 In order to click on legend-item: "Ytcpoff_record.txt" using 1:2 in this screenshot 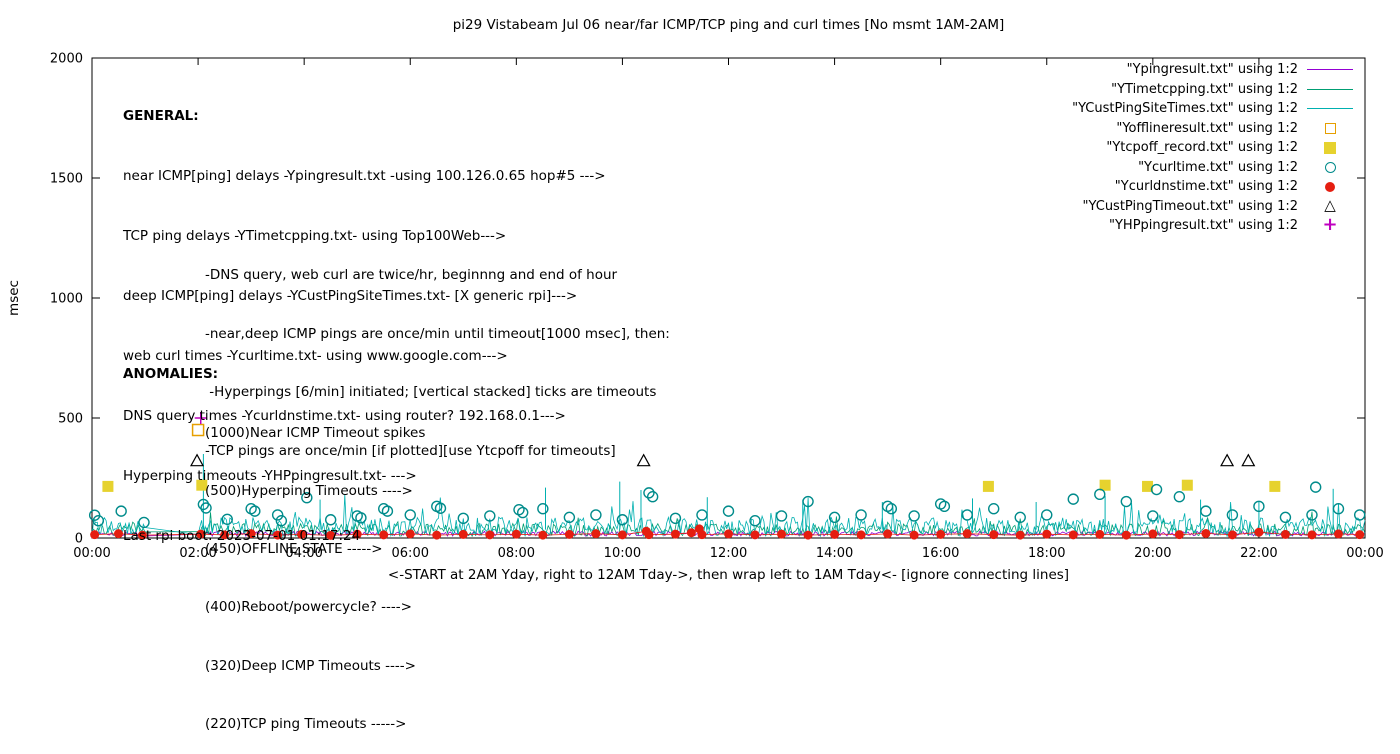, I will do `click(1215, 148)`.